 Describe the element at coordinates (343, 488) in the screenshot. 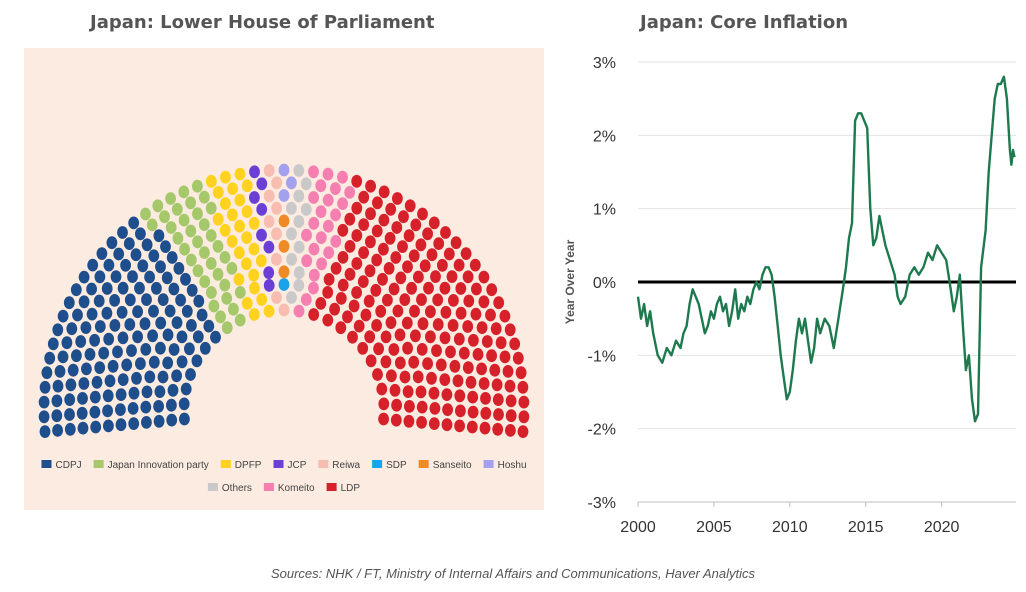

I see `legend-item-ldp: LDP` at that location.